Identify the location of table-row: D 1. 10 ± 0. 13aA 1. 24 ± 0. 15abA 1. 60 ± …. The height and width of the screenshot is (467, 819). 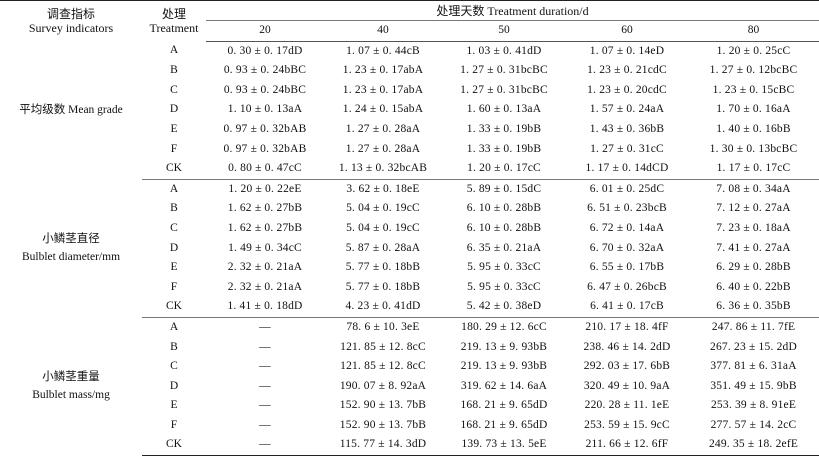
(409, 110).